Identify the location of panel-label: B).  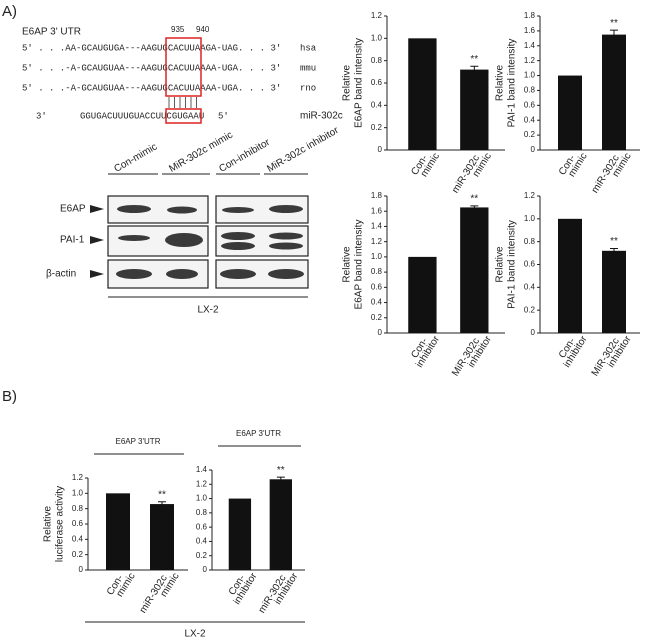
(9, 396).